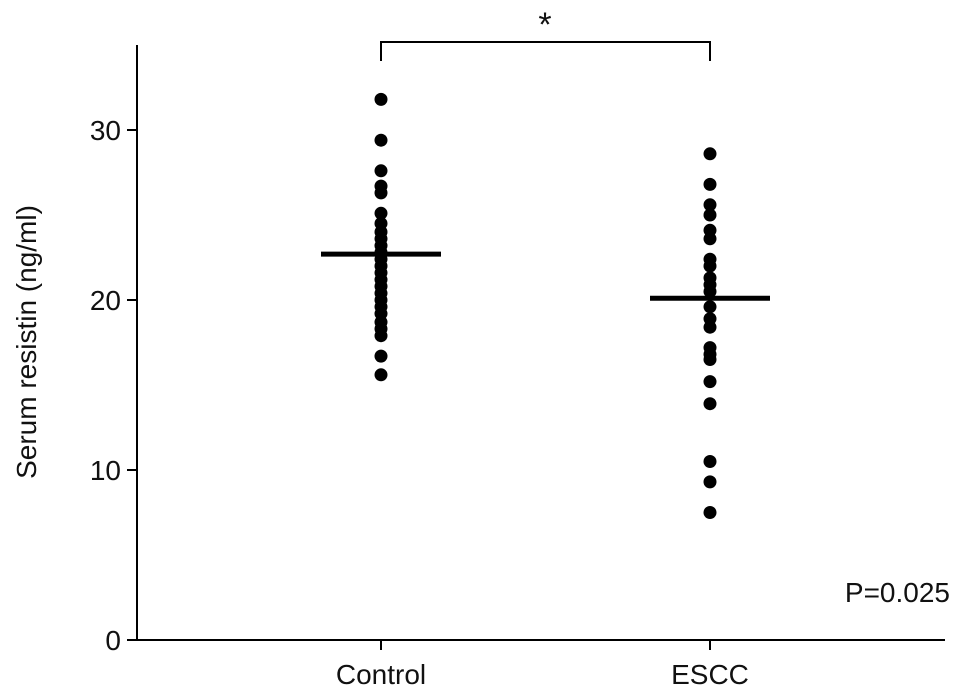  What do you see at coordinates (26, 342) in the screenshot?
I see `y-axis-title: Serum resistin (ng/ml)` at bounding box center [26, 342].